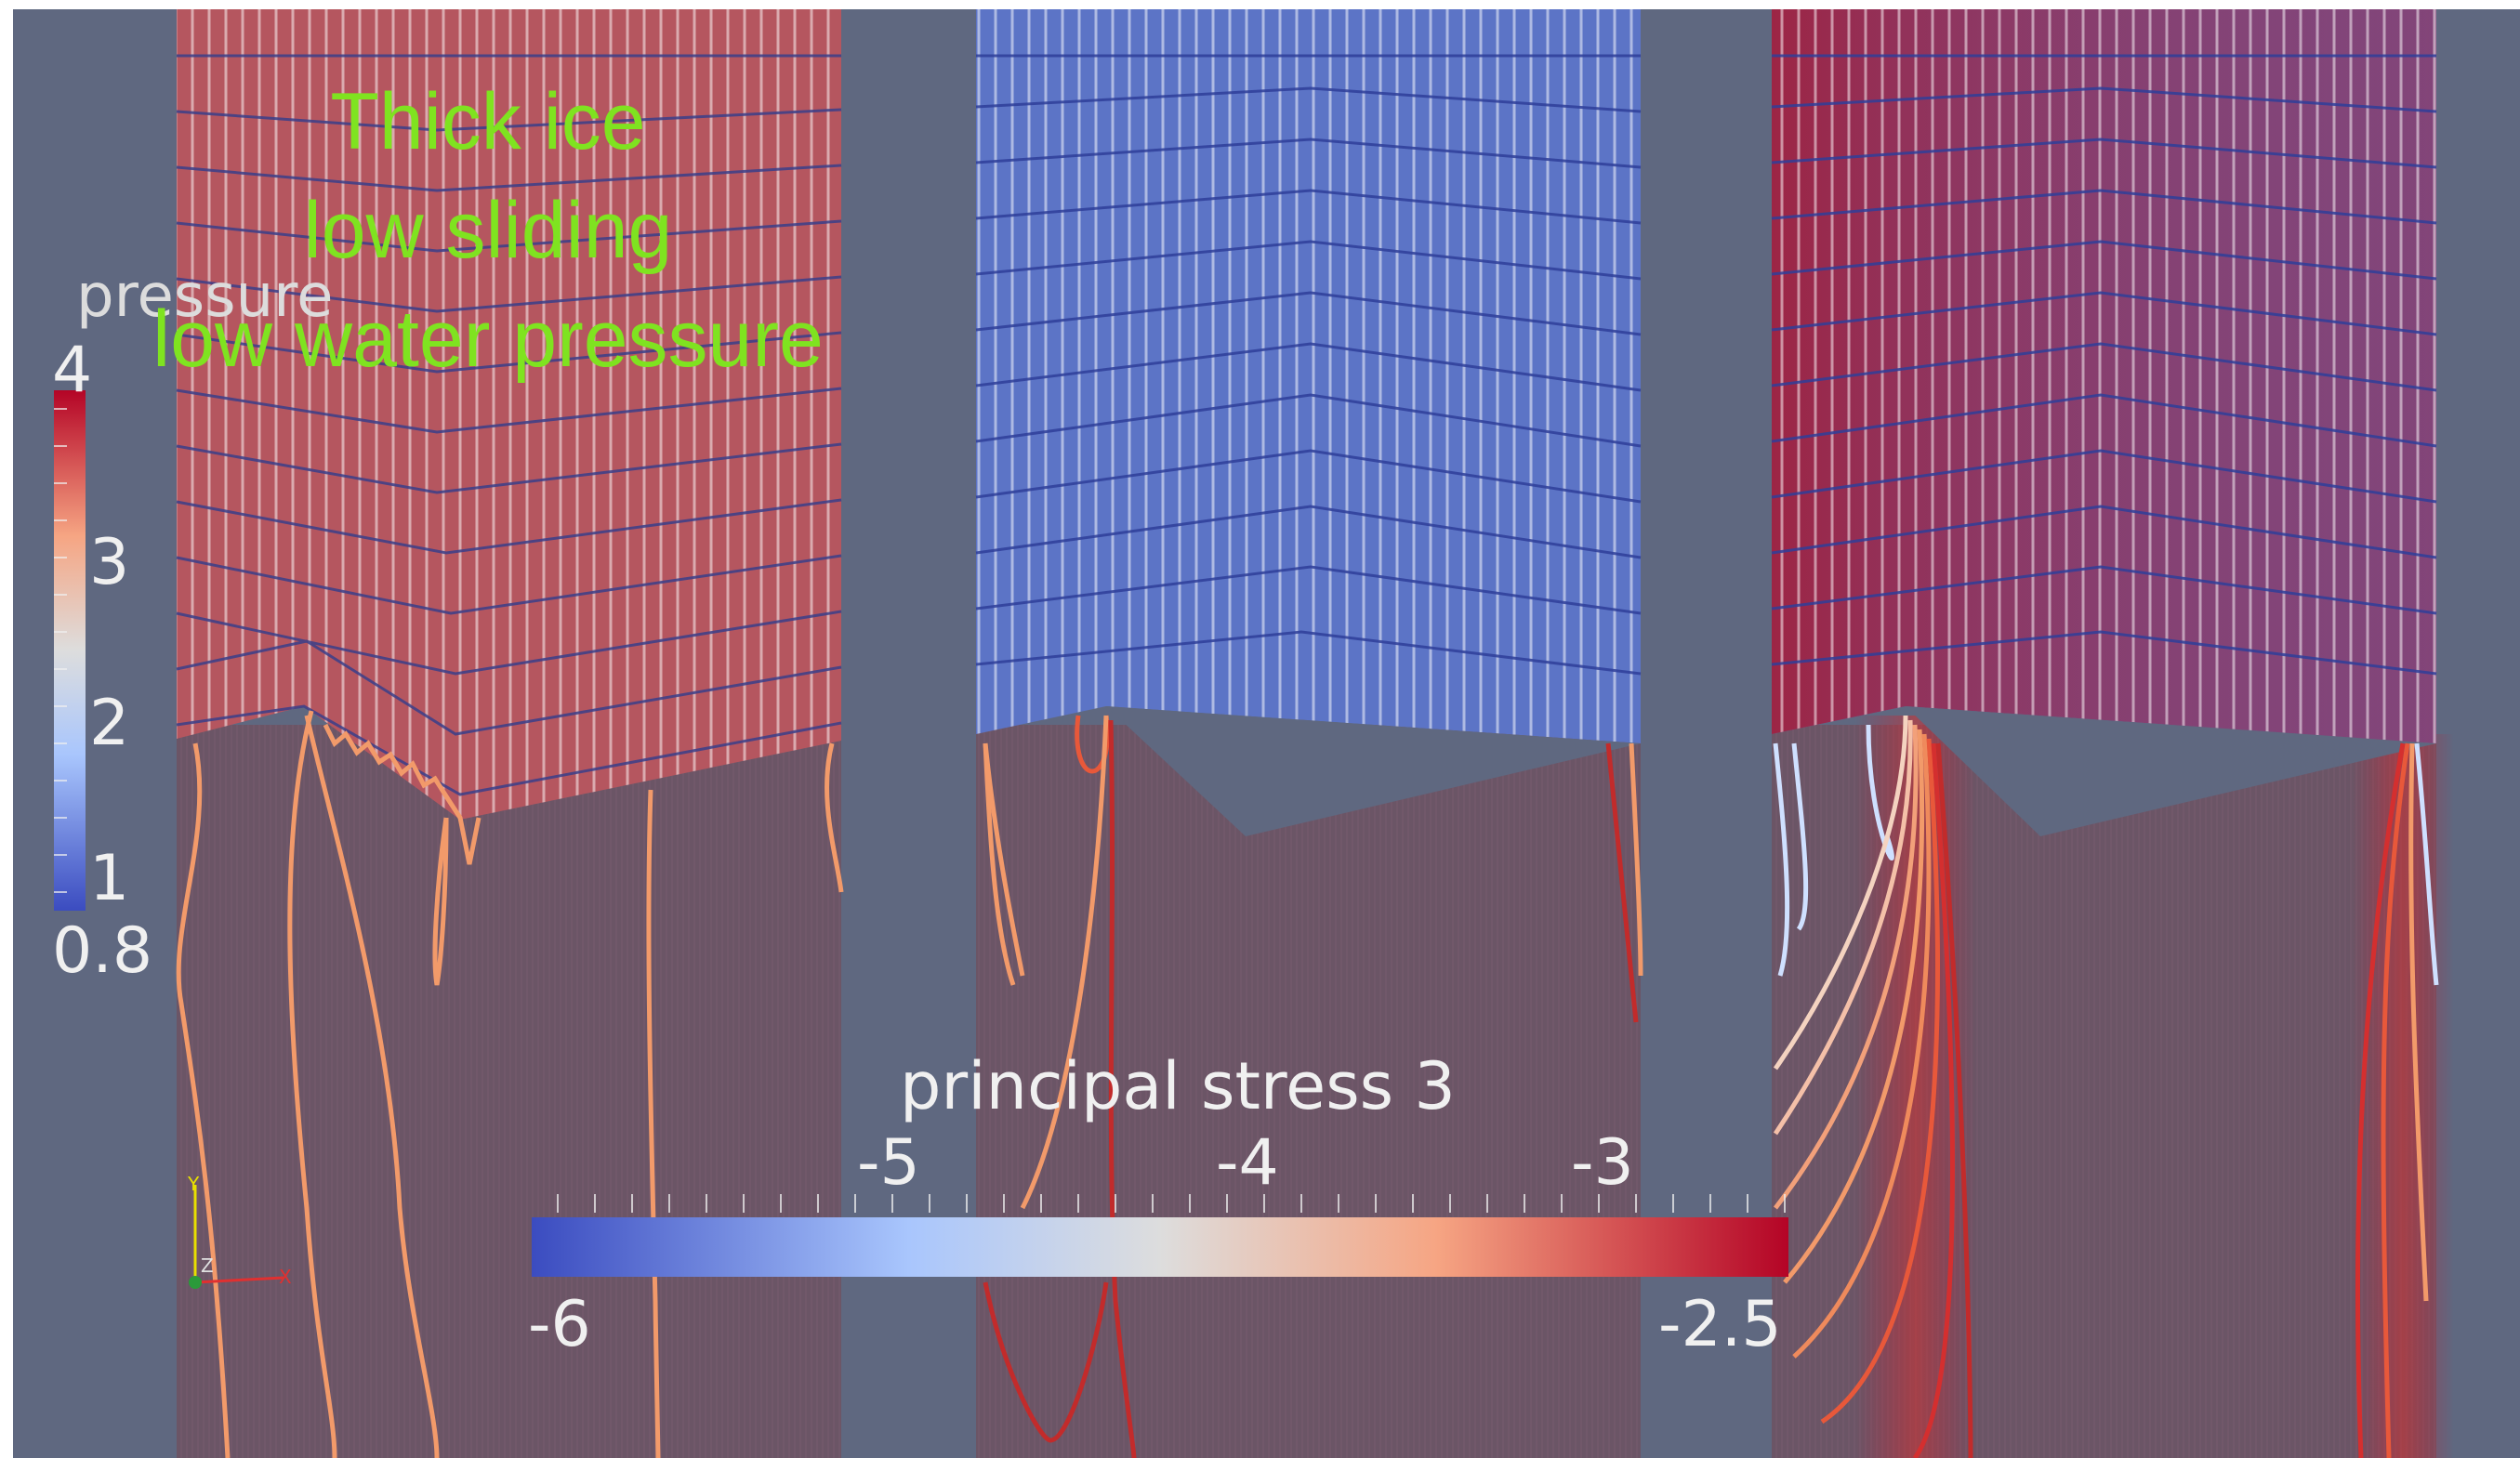  What do you see at coordinates (285, 1277) in the screenshot?
I see `axis-x-label: X` at bounding box center [285, 1277].